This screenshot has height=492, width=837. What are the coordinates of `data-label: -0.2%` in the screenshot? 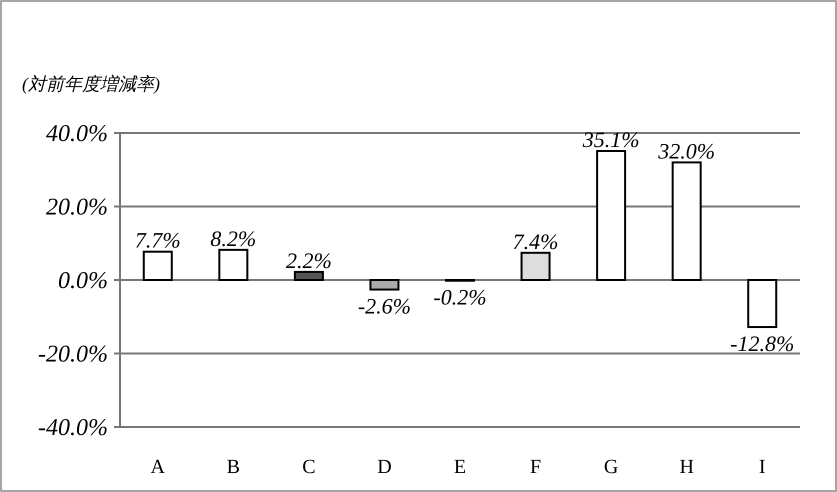 It's located at (460, 297).